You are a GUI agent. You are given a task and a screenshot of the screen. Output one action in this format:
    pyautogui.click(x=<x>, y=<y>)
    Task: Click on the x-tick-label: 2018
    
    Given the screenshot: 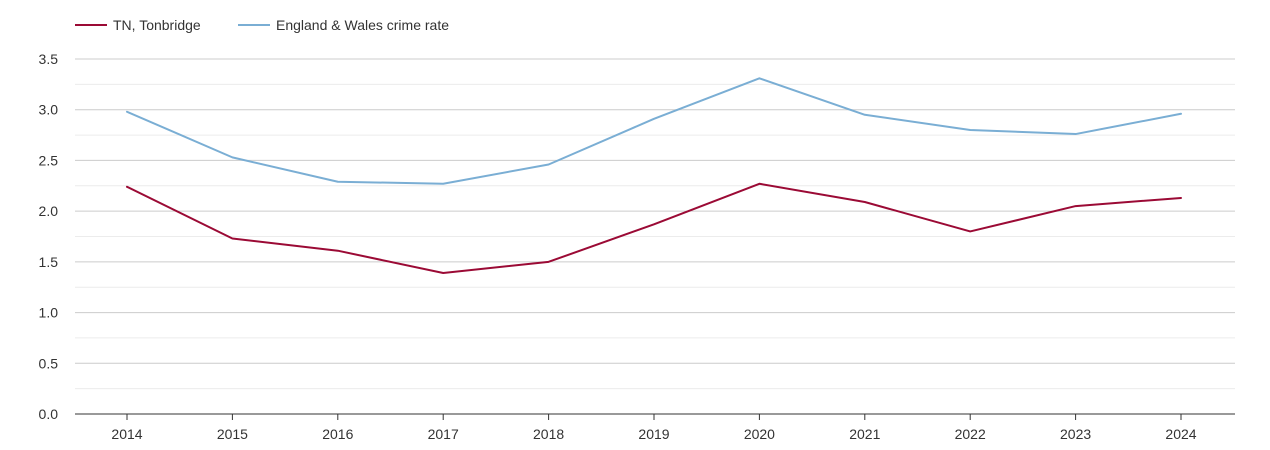 What is the action you would take?
    pyautogui.click(x=548, y=434)
    